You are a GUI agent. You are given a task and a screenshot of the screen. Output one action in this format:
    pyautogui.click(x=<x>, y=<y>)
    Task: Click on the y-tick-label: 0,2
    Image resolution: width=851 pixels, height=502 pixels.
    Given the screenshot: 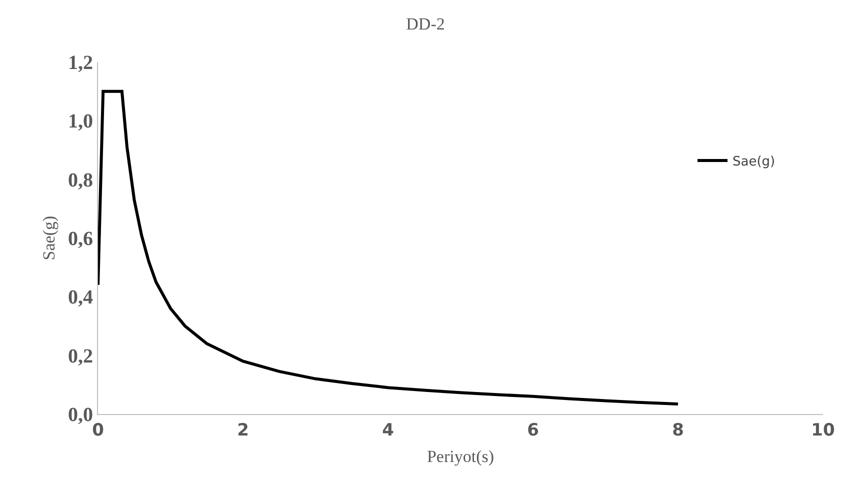 What is the action you would take?
    pyautogui.click(x=80, y=356)
    